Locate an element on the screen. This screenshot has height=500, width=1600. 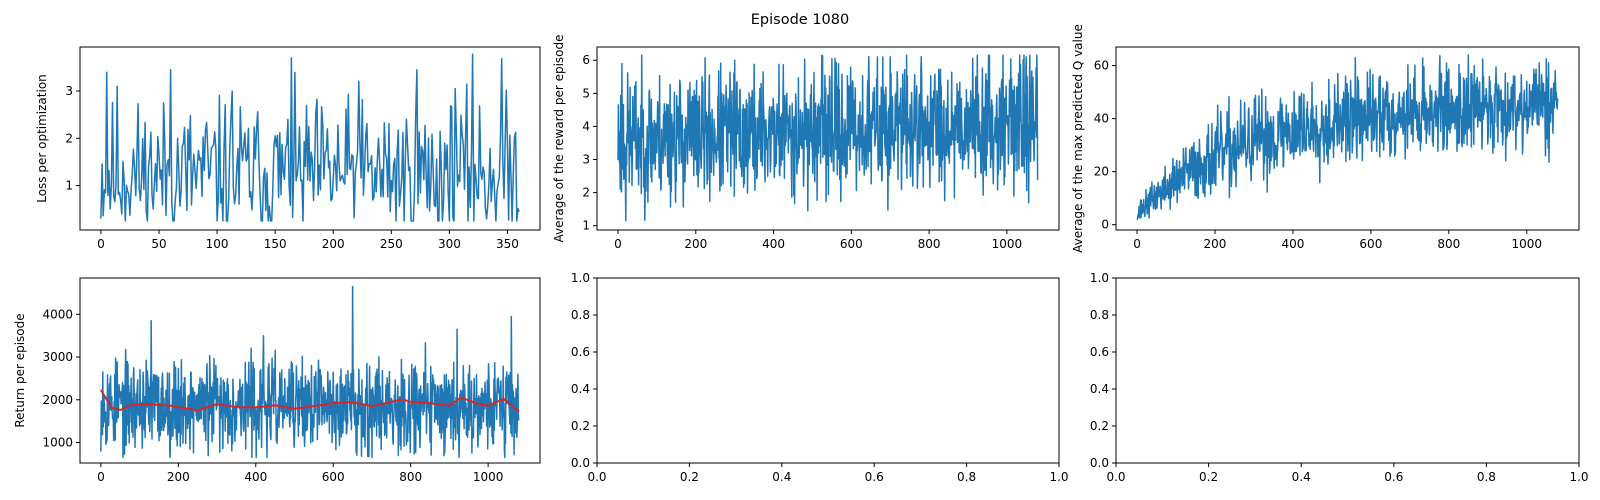
x-tick-label: 350 is located at coordinates (507, 244).